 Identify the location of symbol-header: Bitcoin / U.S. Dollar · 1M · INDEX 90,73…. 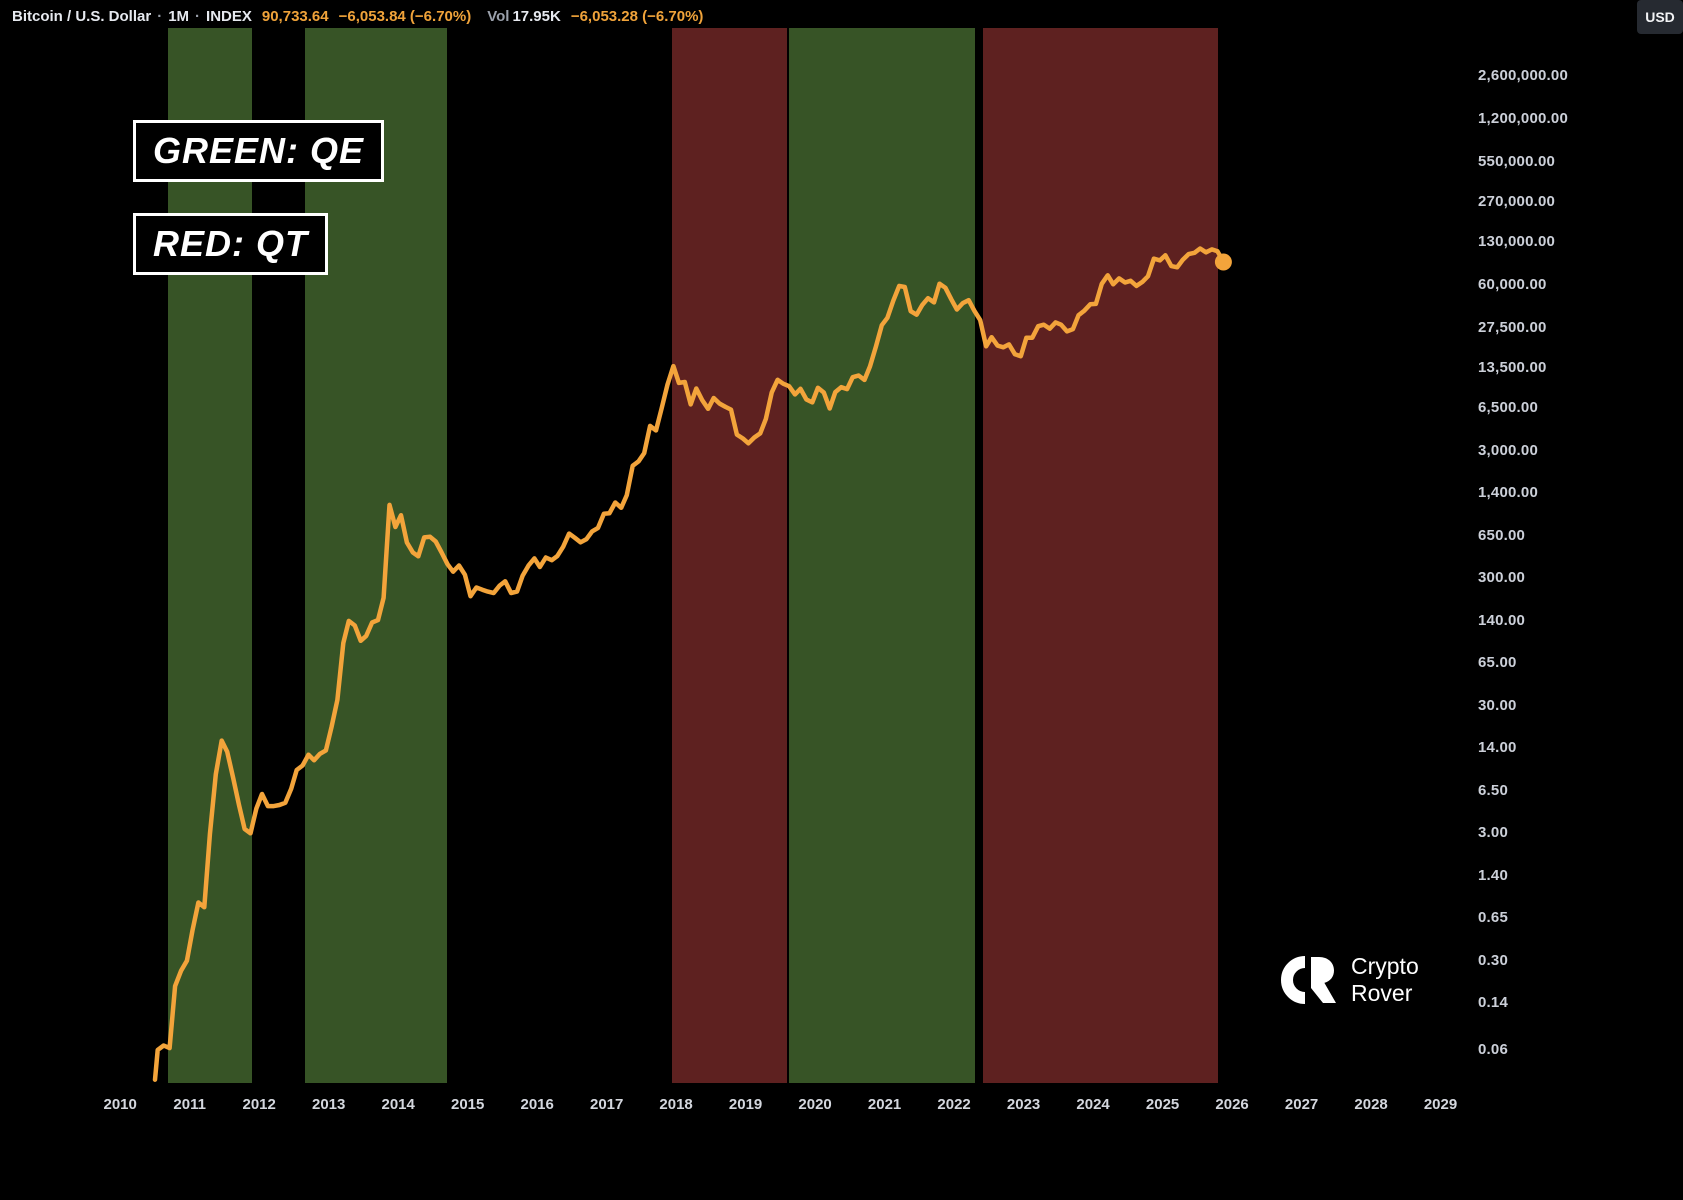
(357, 16).